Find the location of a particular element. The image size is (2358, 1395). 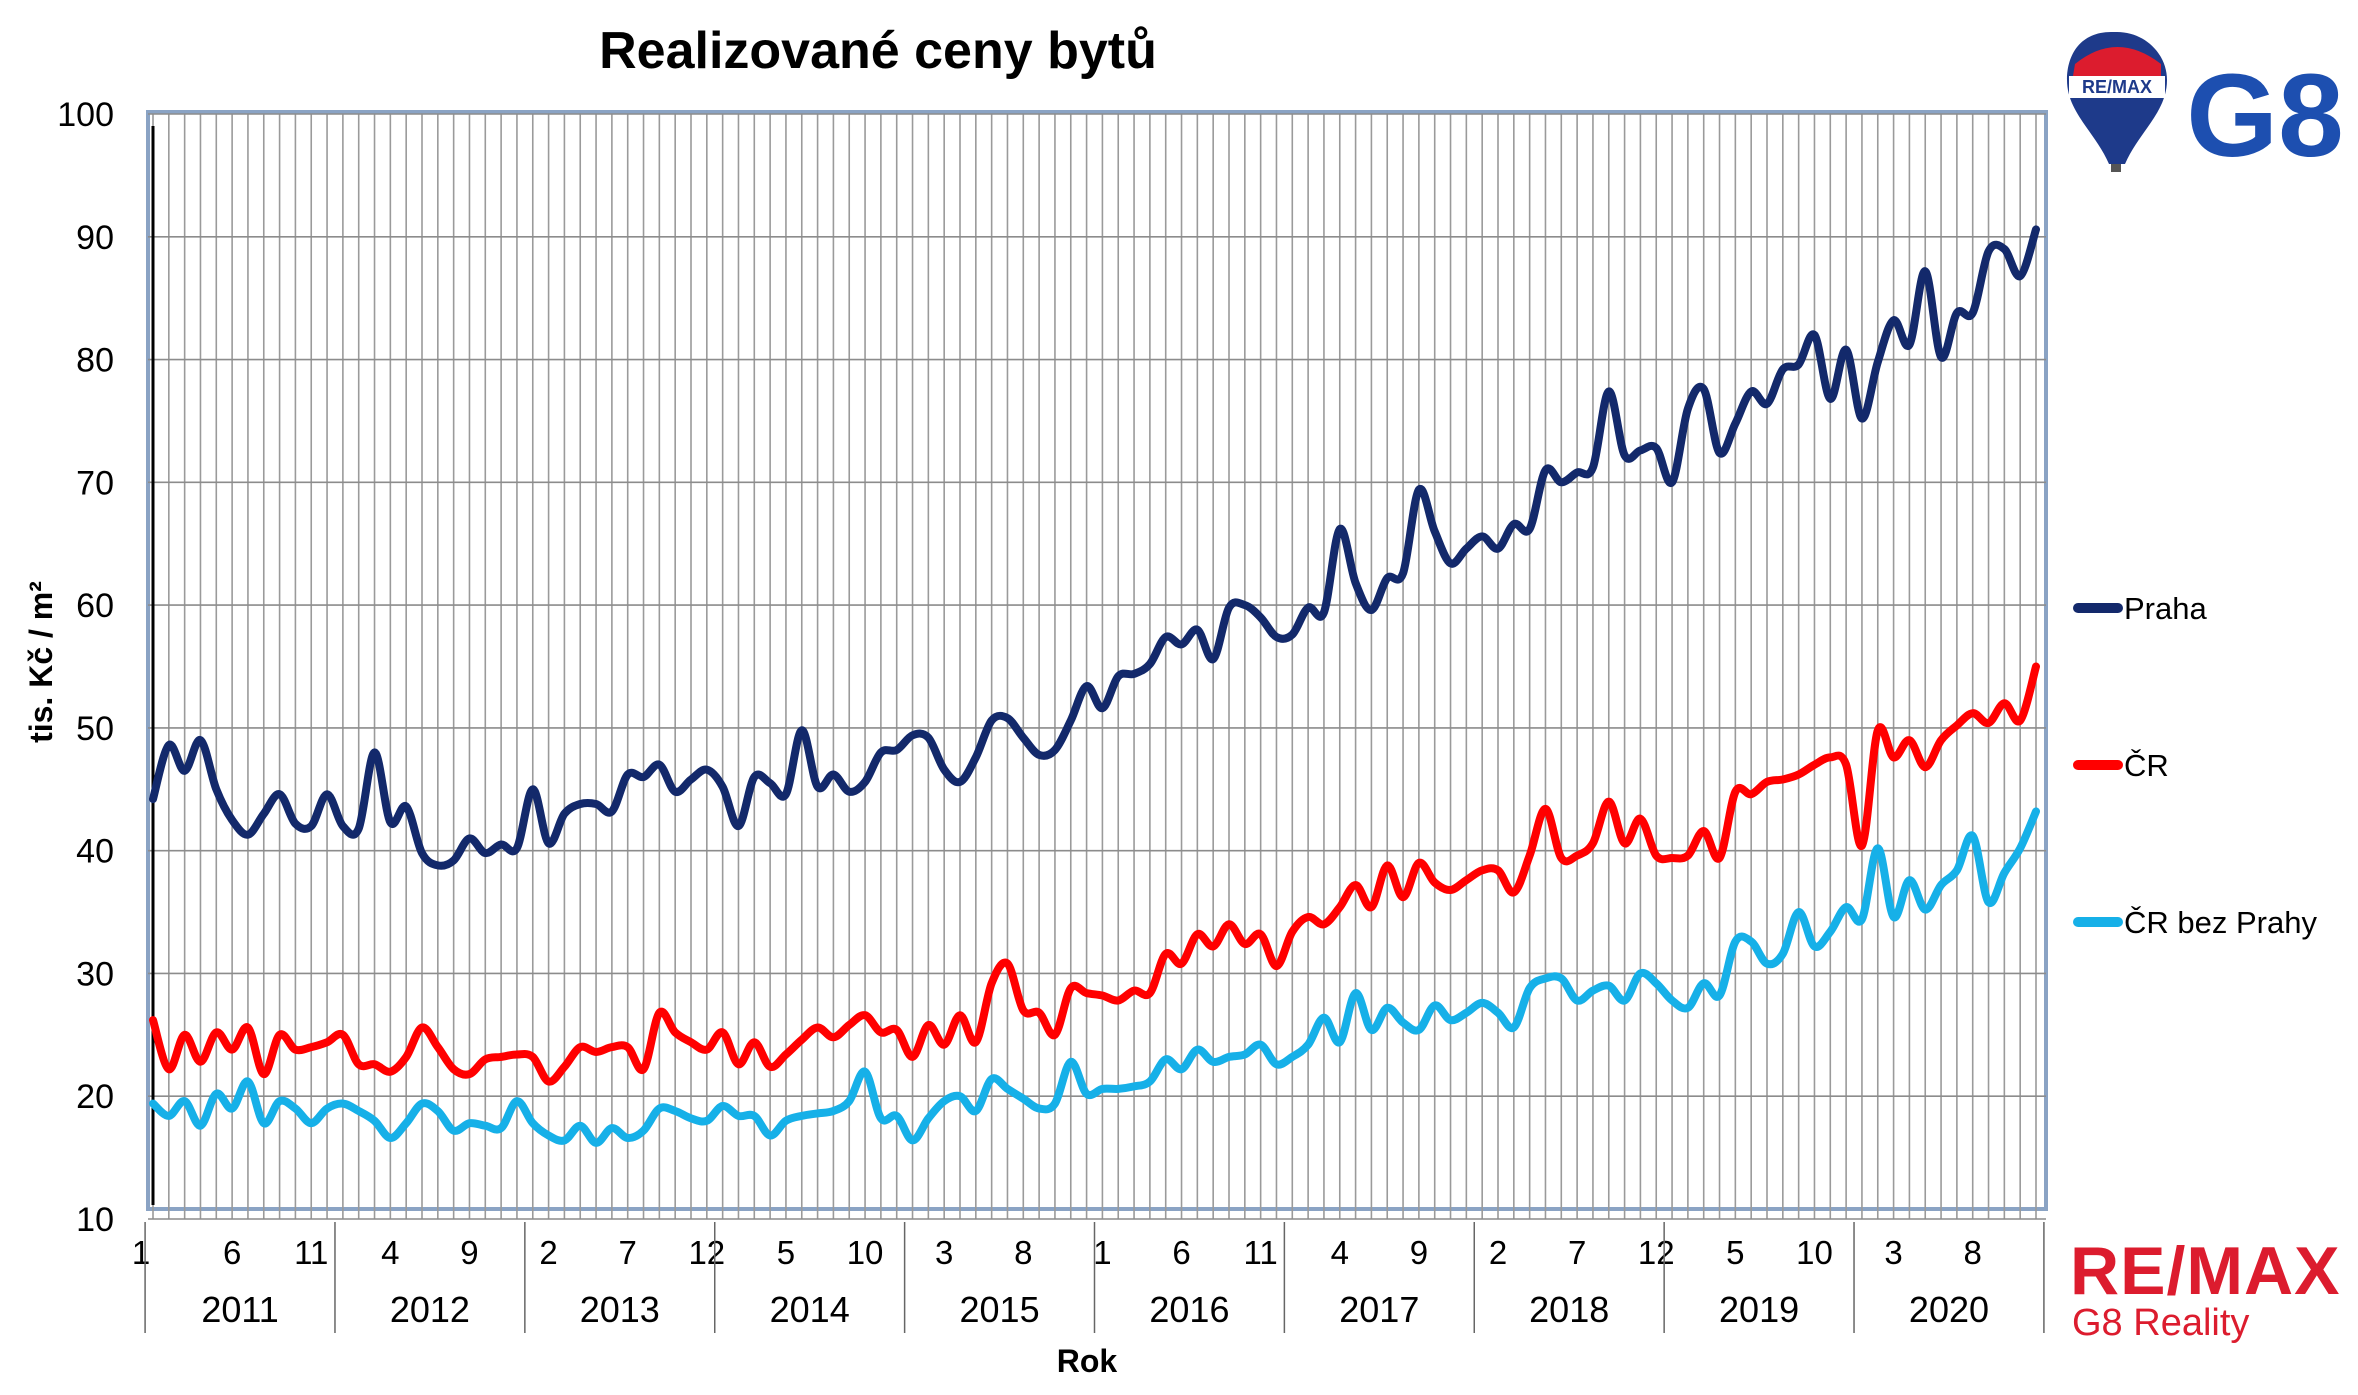

year-tick-label: 2014 is located at coordinates (810, 1309).